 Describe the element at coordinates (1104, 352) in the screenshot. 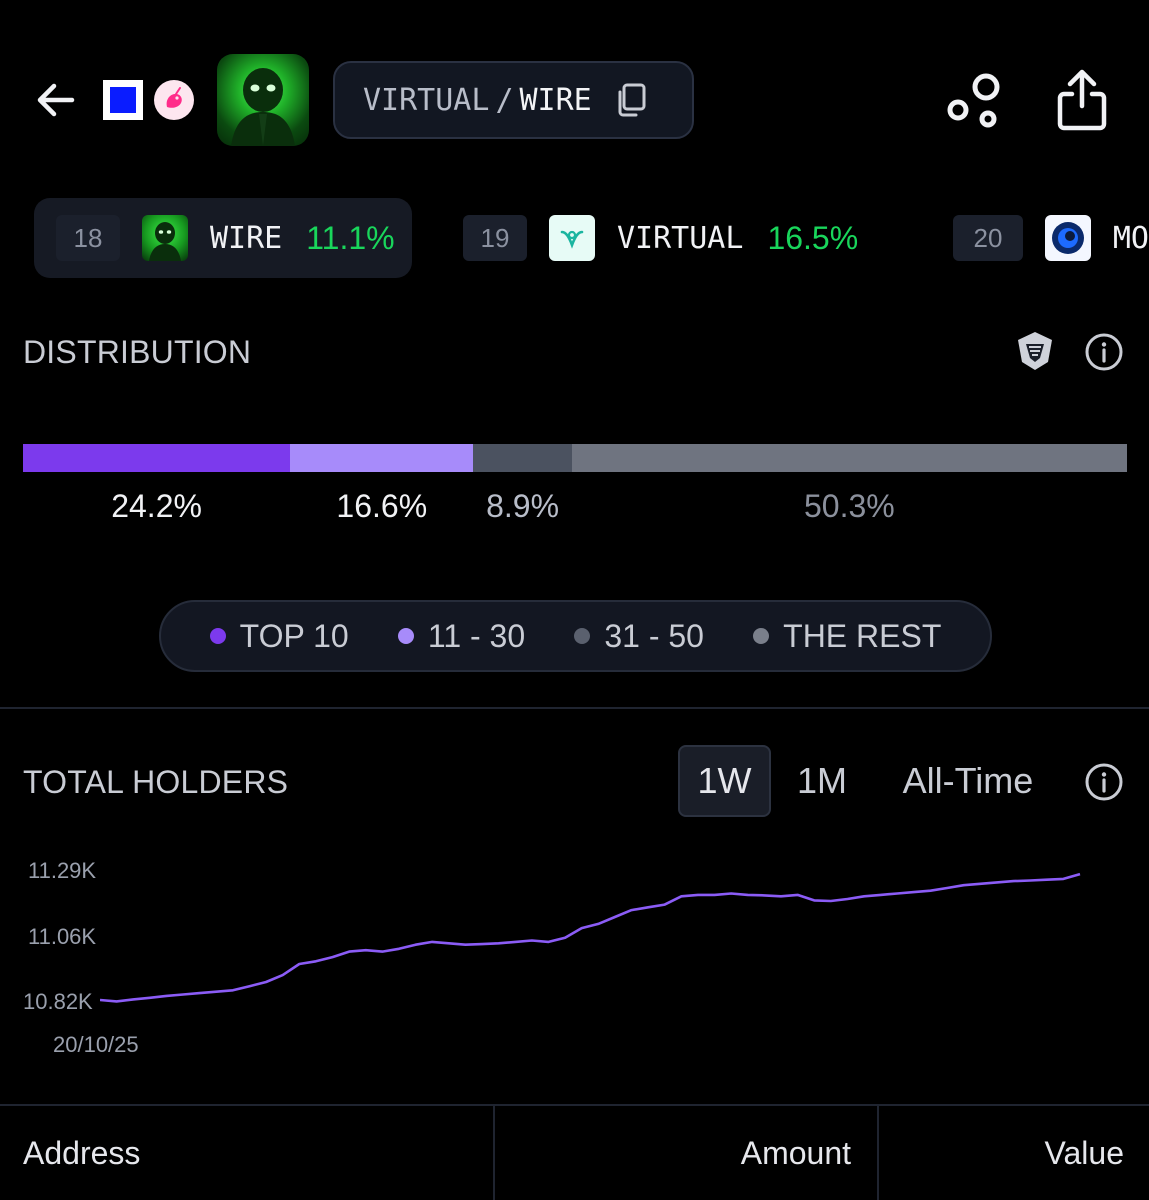

I see `distribution-info-icon` at that location.